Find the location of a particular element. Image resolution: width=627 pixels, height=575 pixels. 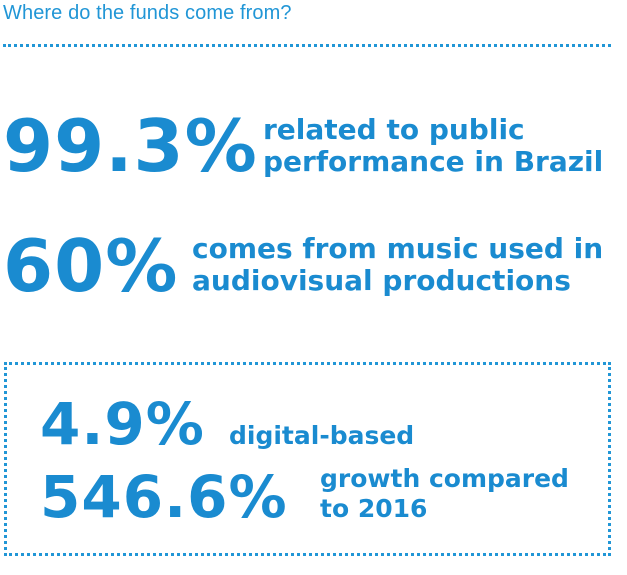

digital-share-value: 4.9% is located at coordinates (122, 424).